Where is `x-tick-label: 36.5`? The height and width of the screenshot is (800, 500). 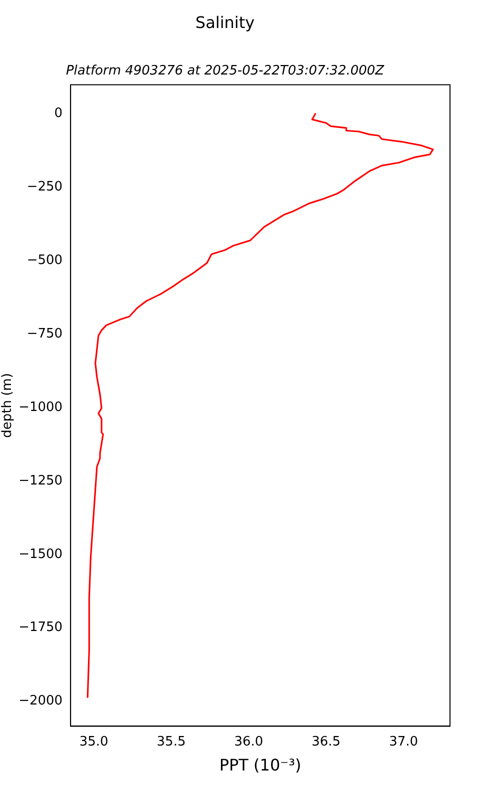 x-tick-label: 36.5 is located at coordinates (326, 742).